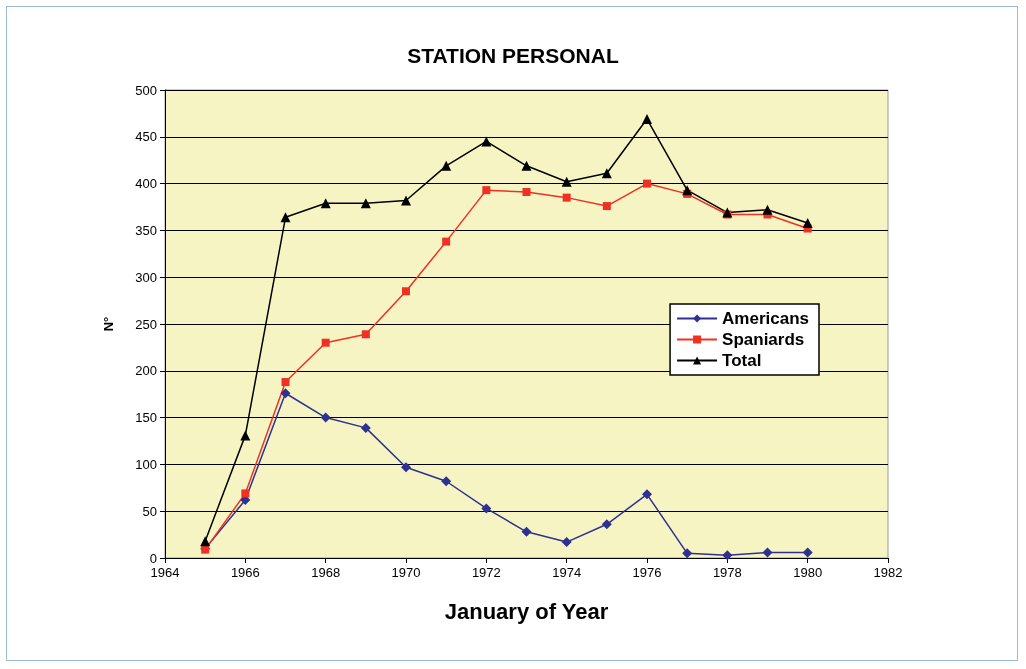 This screenshot has width=1026, height=669. What do you see at coordinates (146, 418) in the screenshot?
I see `y-tick-label: 150` at bounding box center [146, 418].